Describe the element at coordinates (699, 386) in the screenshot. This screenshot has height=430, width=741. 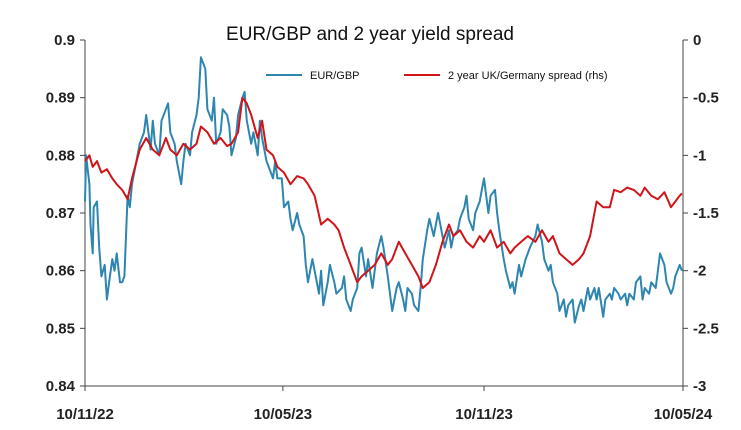
I see `y2-tick-label: -3` at that location.